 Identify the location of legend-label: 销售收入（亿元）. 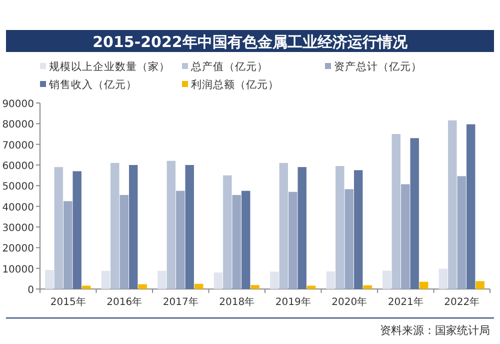
(92, 84).